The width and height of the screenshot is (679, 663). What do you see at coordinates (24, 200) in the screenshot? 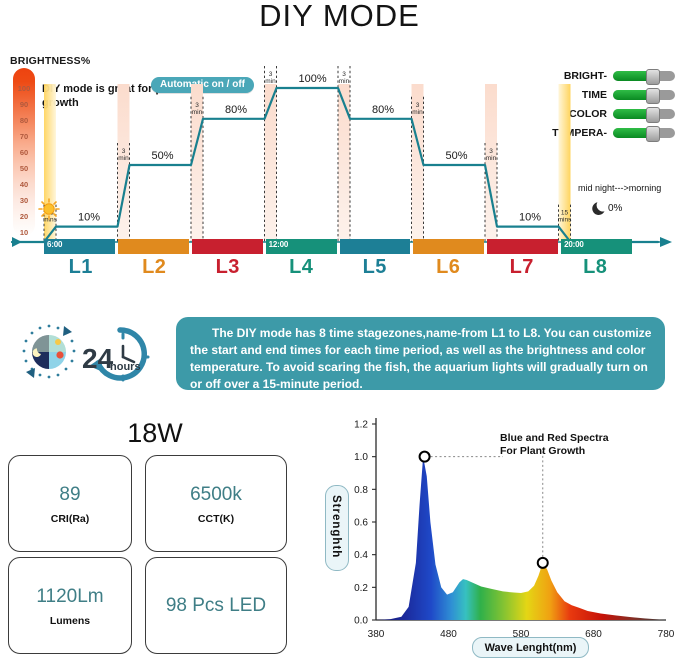
I see `brightness-tick-30: 30` at bounding box center [24, 200].